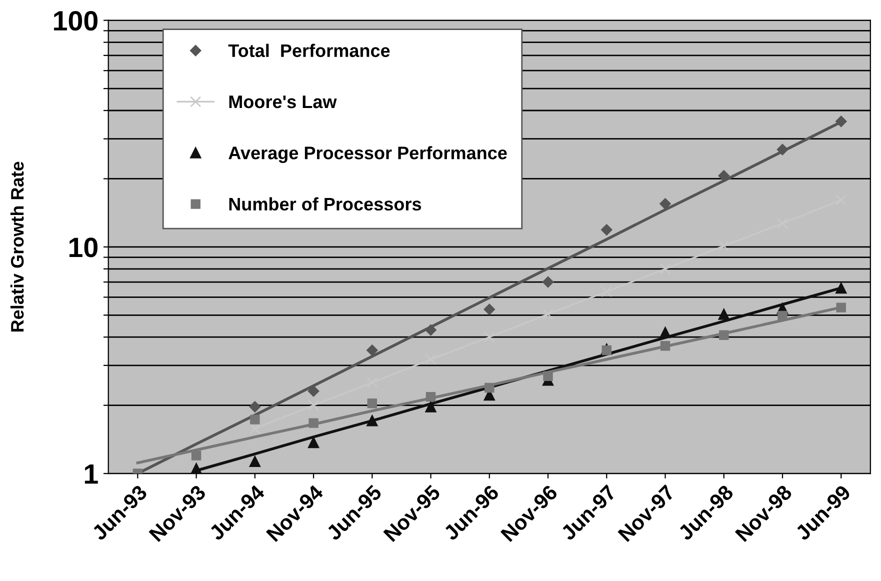  What do you see at coordinates (309, 51) in the screenshot?
I see `legend-label: Total Performance` at bounding box center [309, 51].